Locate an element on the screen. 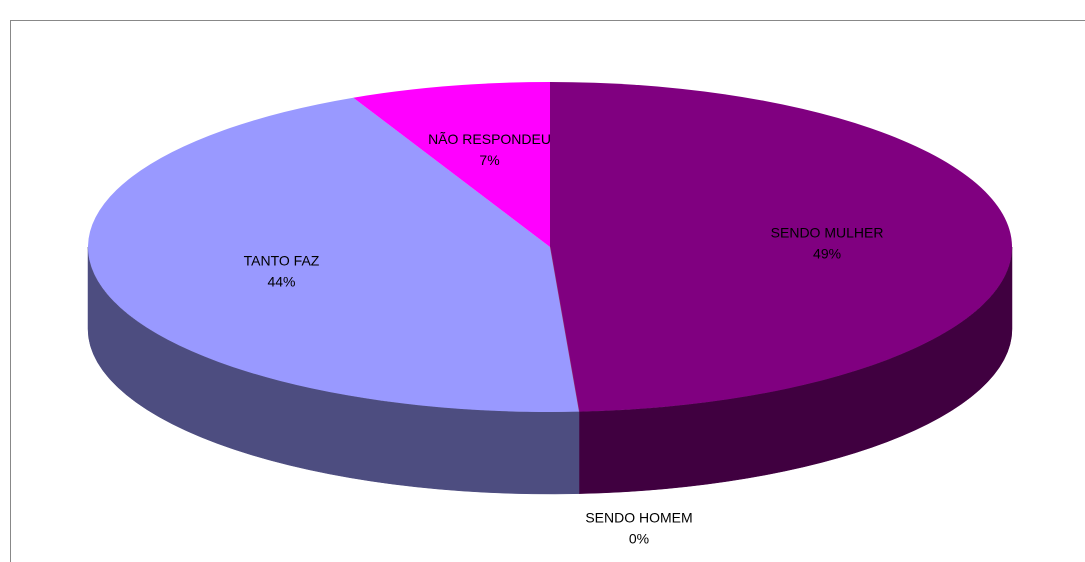  pie-slice is located at coordinates (451, 164).